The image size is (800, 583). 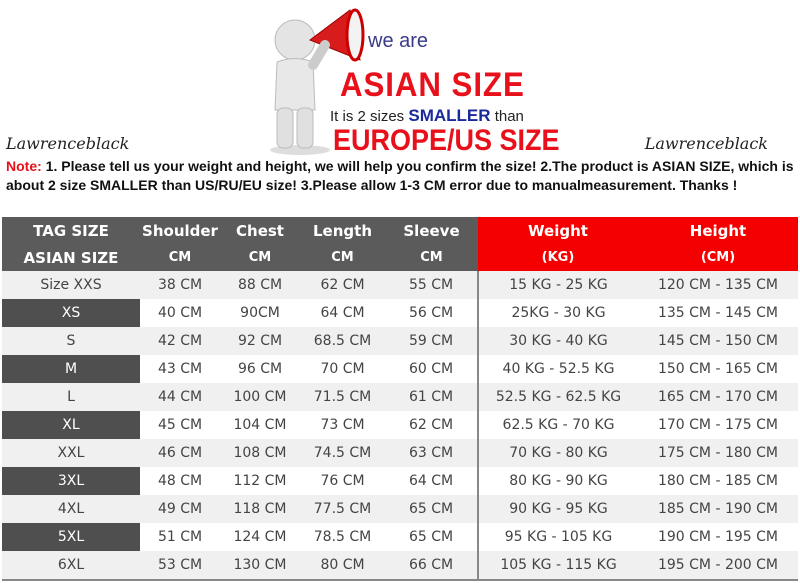 I want to click on value-cell: 88 CM, so click(x=260, y=285).